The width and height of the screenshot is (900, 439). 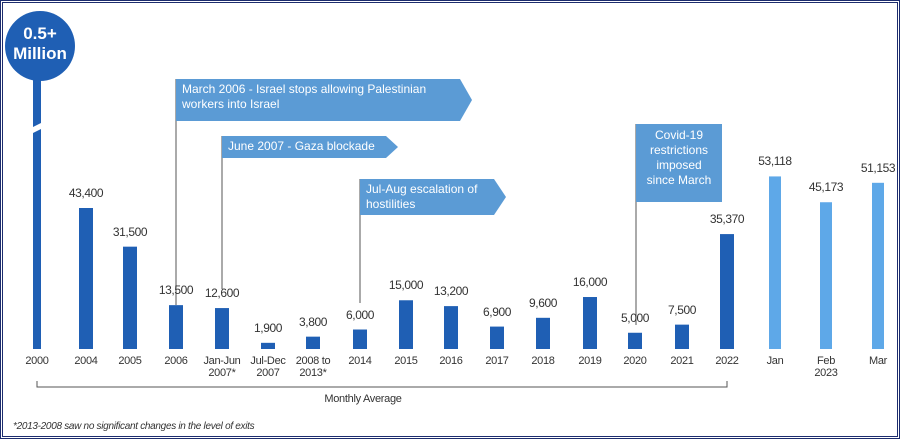 What do you see at coordinates (86, 193) in the screenshot?
I see `value-label: 43,400` at bounding box center [86, 193].